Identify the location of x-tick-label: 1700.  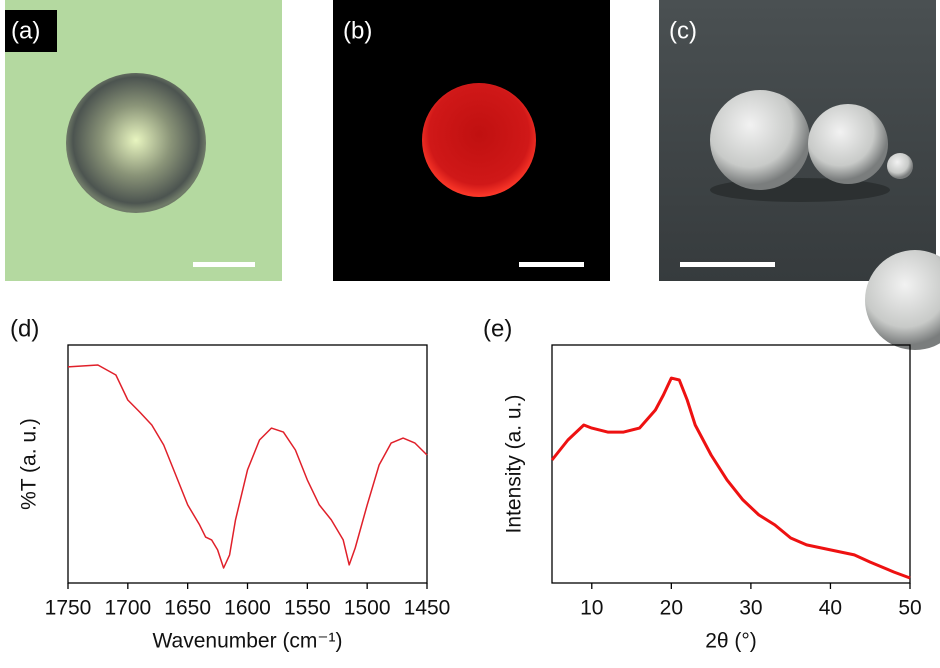
(127, 608).